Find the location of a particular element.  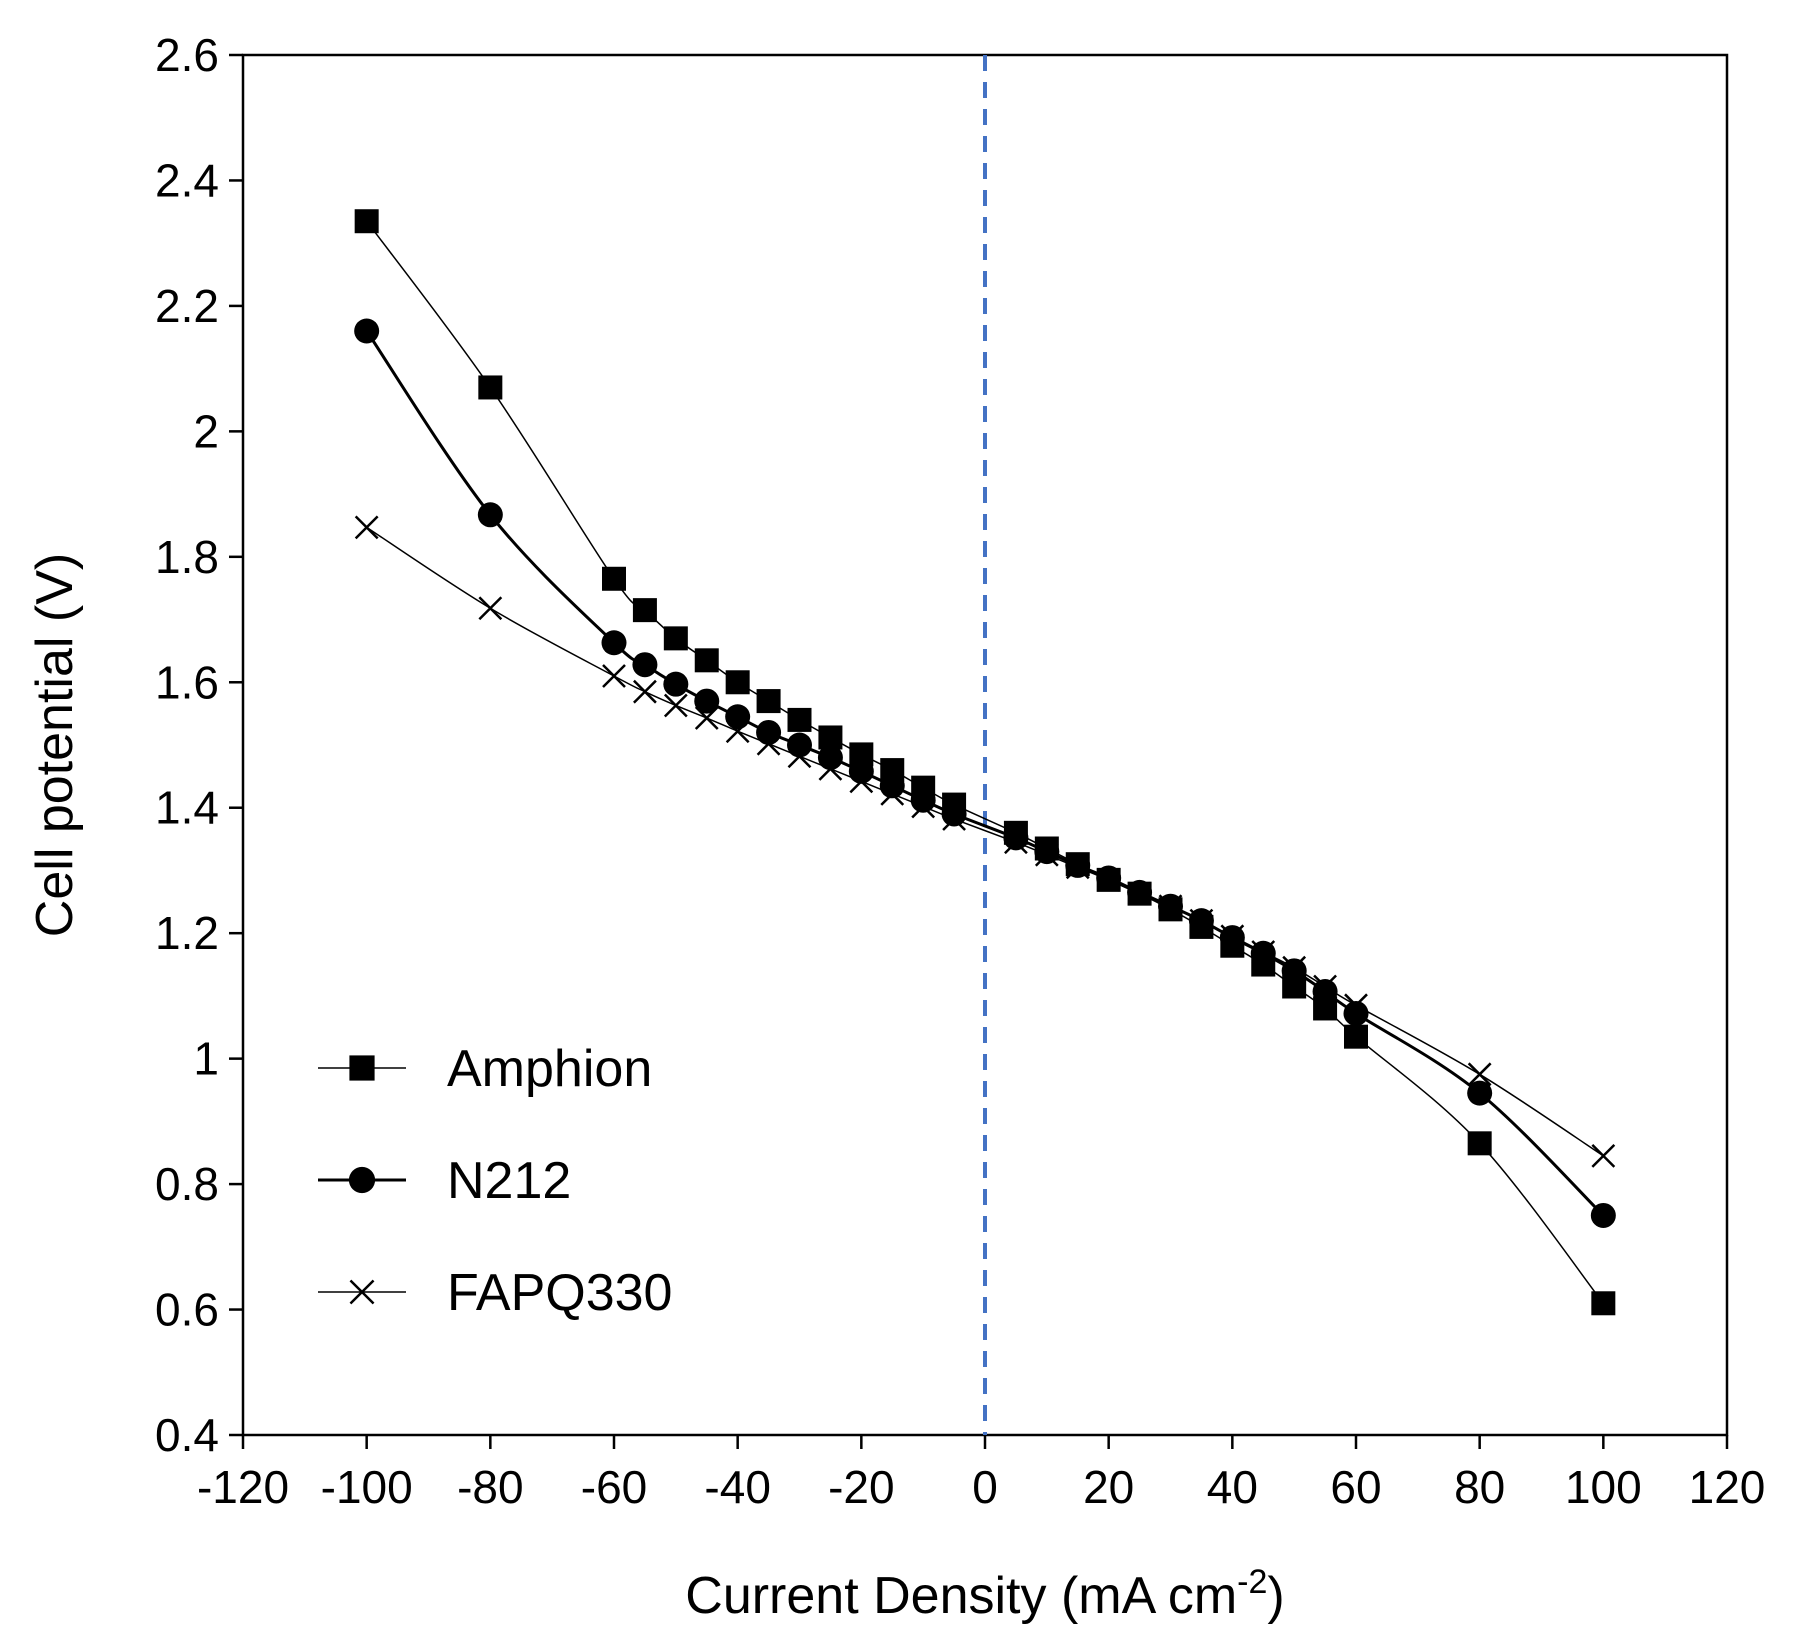

legend-label-amphion: Amphion is located at coordinates (549, 1069).